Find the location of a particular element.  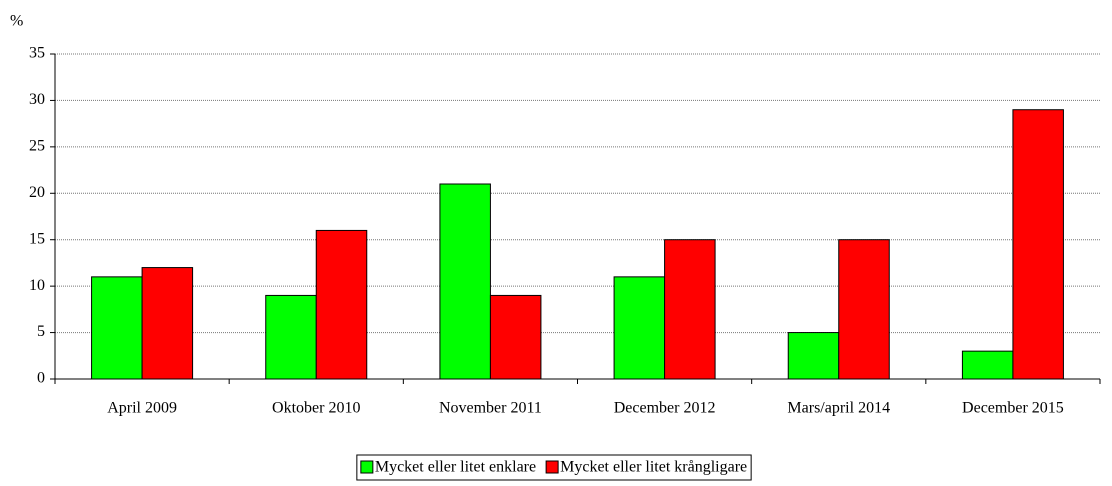

legend-label: Mycket eller litet krångligare is located at coordinates (653, 467).